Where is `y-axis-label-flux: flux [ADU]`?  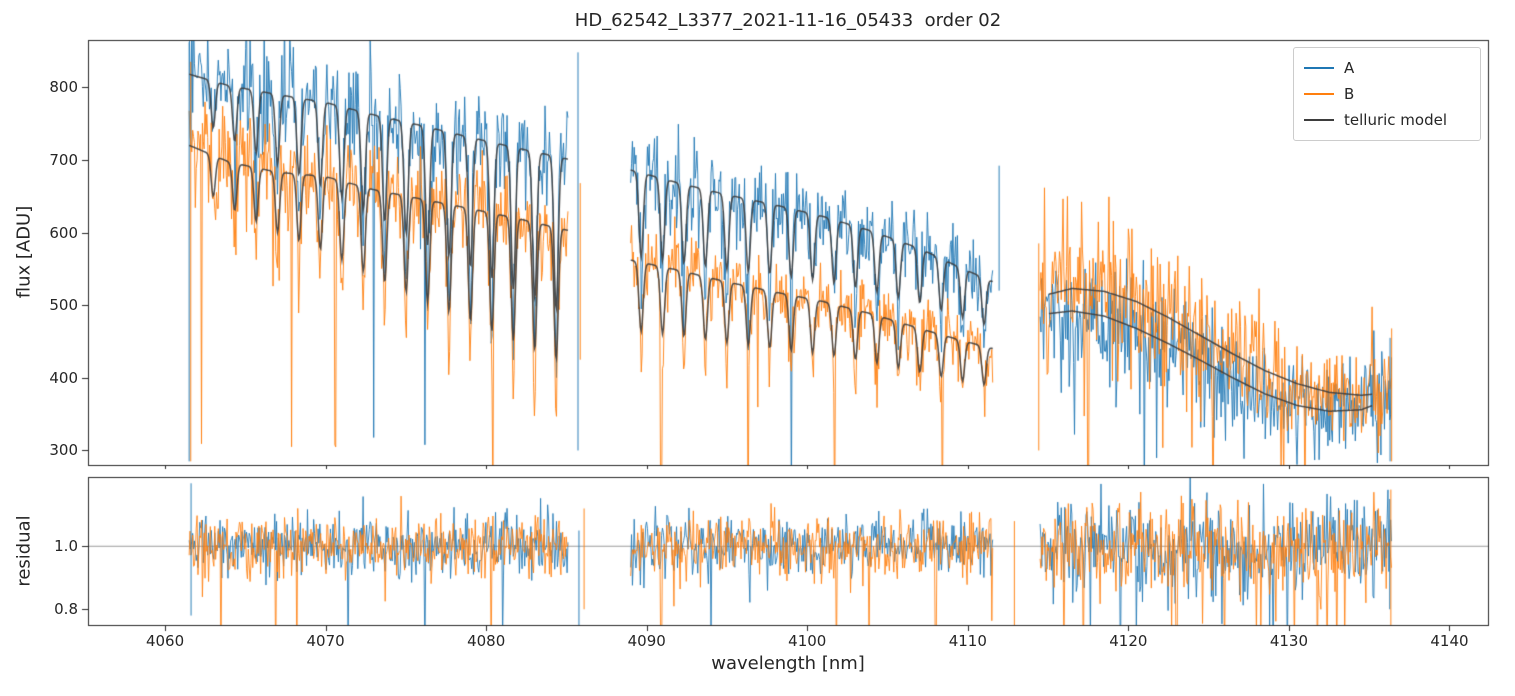 y-axis-label-flux: flux [ADU] is located at coordinates (24, 252).